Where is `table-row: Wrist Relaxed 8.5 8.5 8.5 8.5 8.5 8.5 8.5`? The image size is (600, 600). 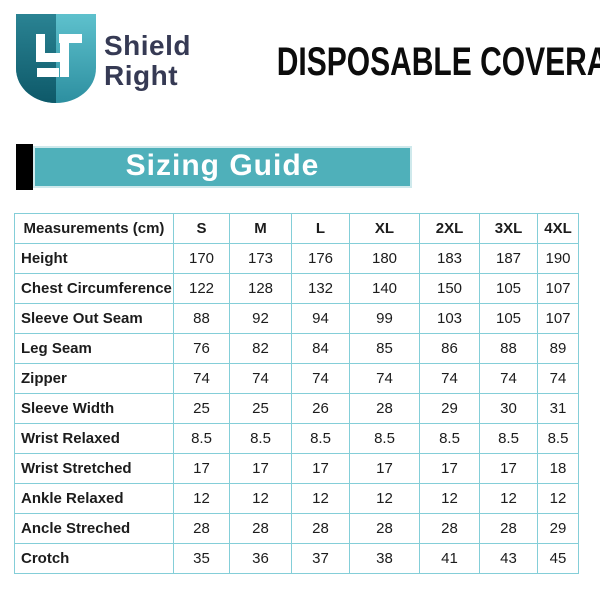 table-row: Wrist Relaxed 8.5 8.5 8.5 8.5 8.5 8.5 8.5 is located at coordinates (296, 438).